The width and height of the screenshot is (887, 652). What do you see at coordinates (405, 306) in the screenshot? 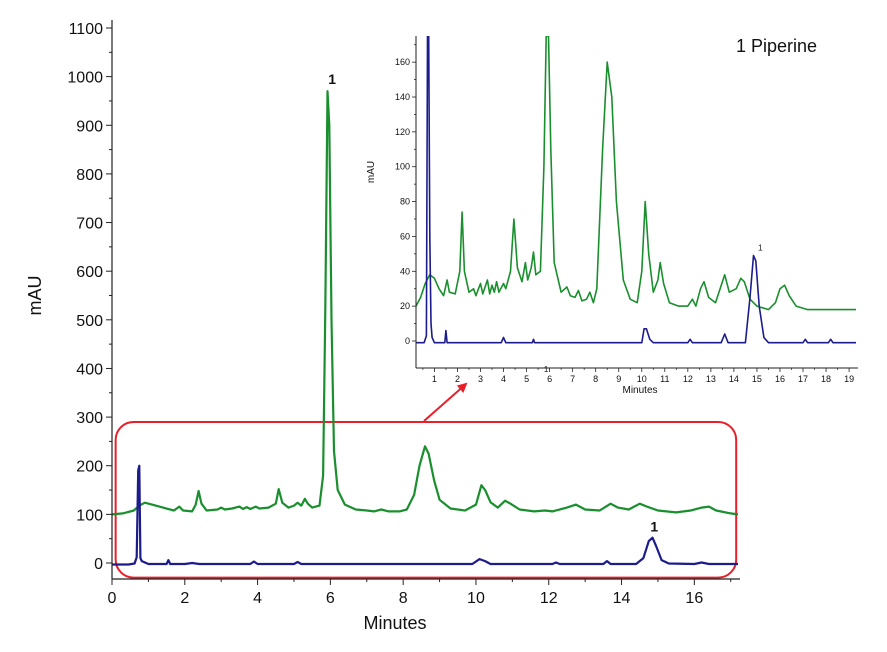
I see `inset-y-tick-label: 20` at bounding box center [405, 306].